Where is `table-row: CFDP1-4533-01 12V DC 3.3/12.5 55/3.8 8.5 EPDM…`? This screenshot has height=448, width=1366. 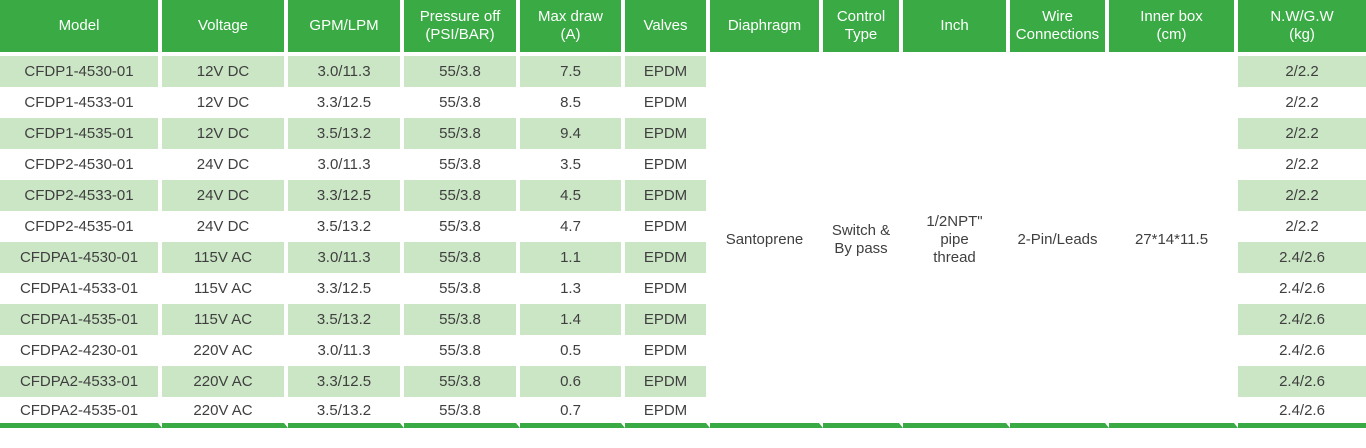
table-row: CFDP1-4533-01 12V DC 3.3/12.5 55/3.8 8.5 EPDM… is located at coordinates (683, 102).